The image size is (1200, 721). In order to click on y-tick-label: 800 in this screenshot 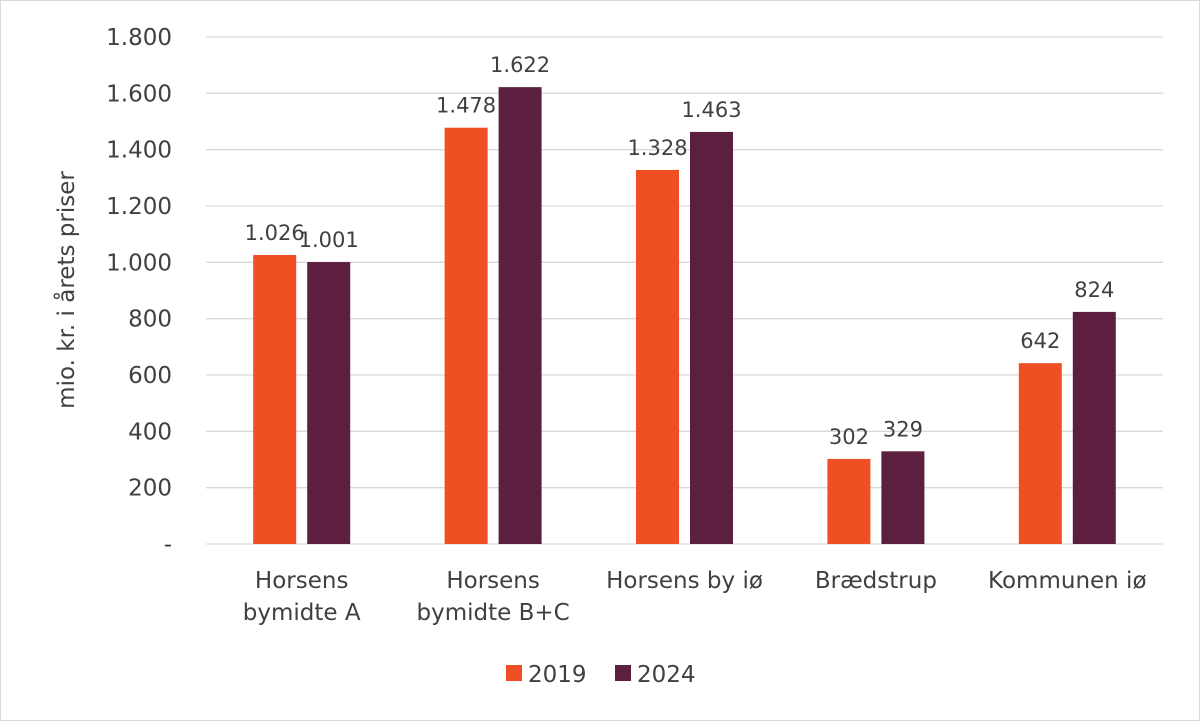, I will do `click(150, 320)`.